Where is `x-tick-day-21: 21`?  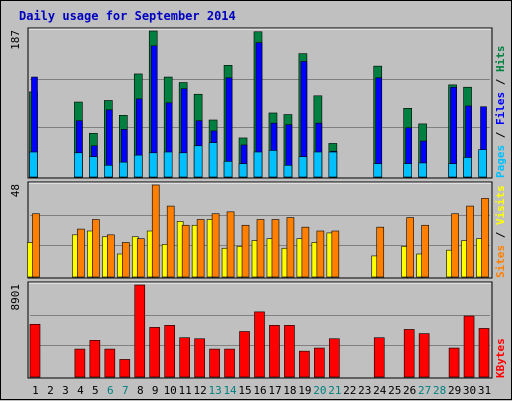
x-tick-day-21: 21 is located at coordinates (334, 390).